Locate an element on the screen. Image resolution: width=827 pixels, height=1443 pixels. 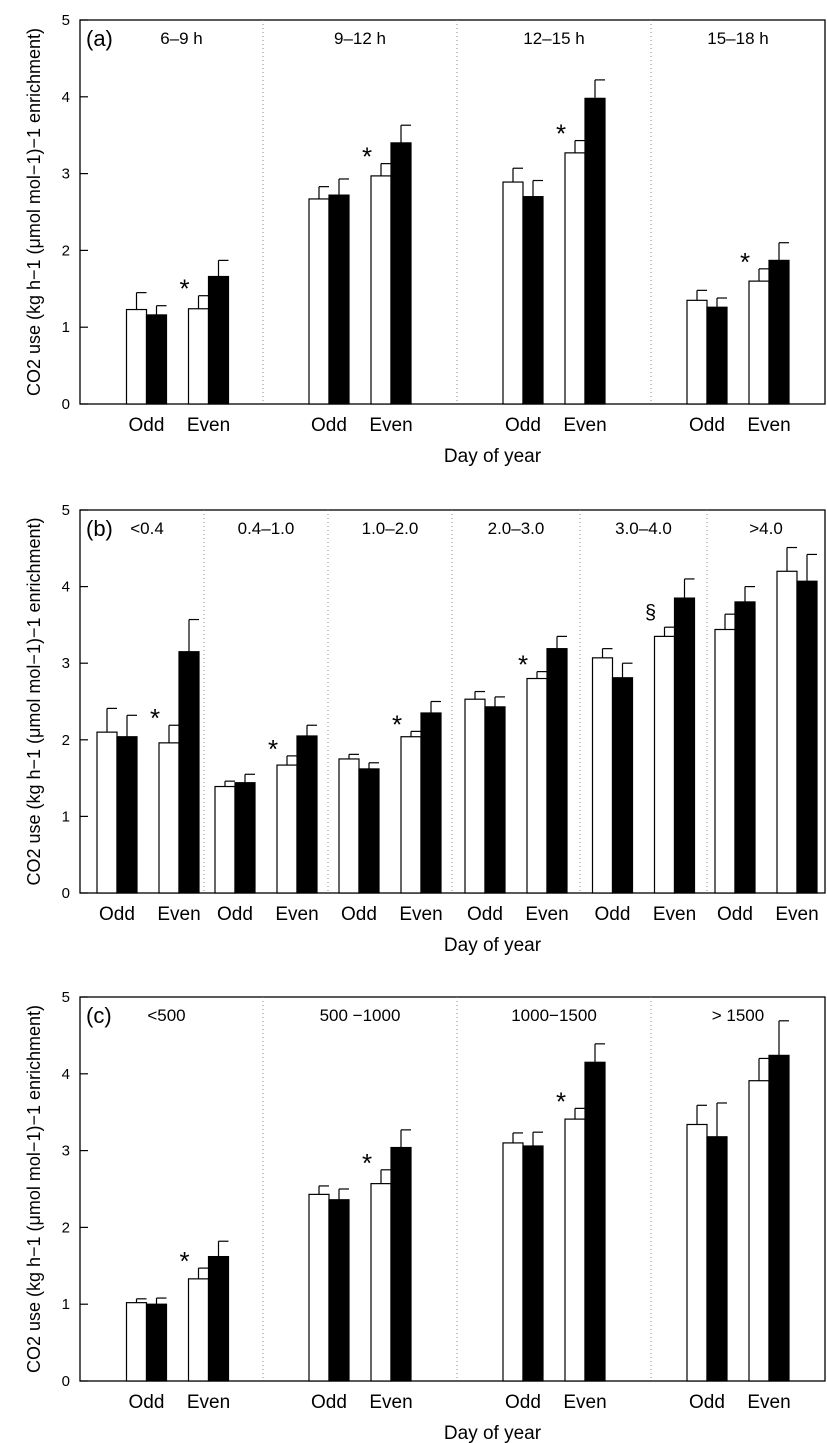
y-tick-label: 4 is located at coordinates (66, 97).